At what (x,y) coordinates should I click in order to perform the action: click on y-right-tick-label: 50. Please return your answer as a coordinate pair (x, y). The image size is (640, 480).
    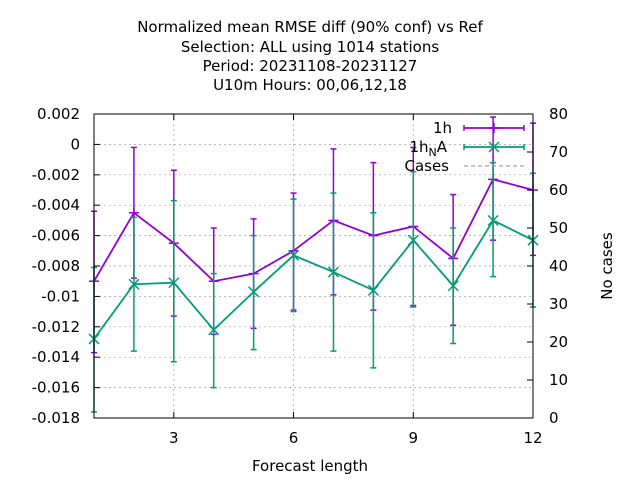
    Looking at the image, I should click on (558, 228).